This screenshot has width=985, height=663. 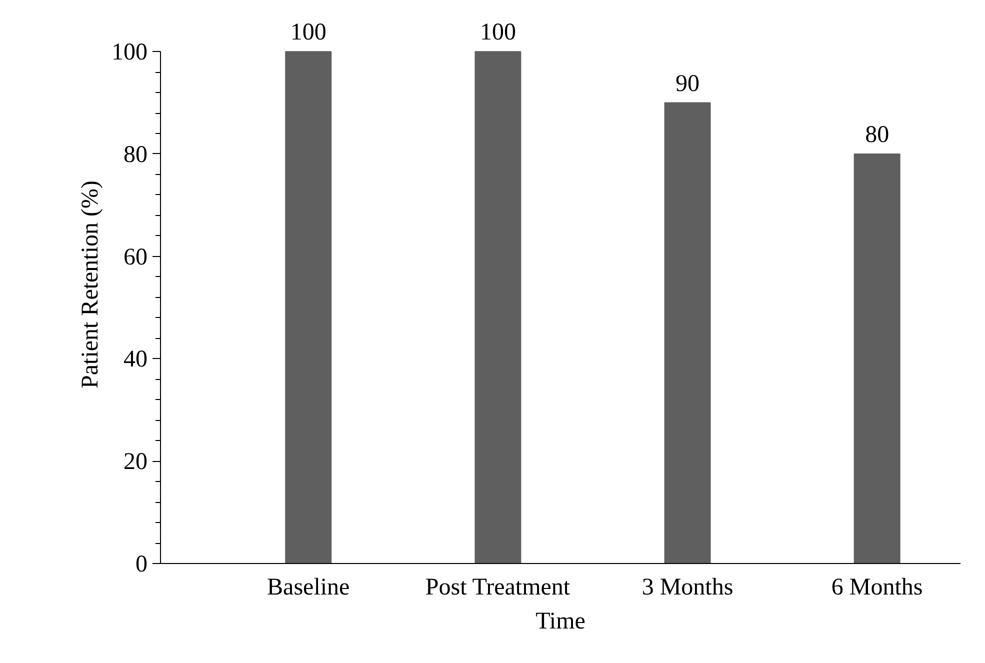 What do you see at coordinates (561, 621) in the screenshot?
I see `x-axis-title: Time` at bounding box center [561, 621].